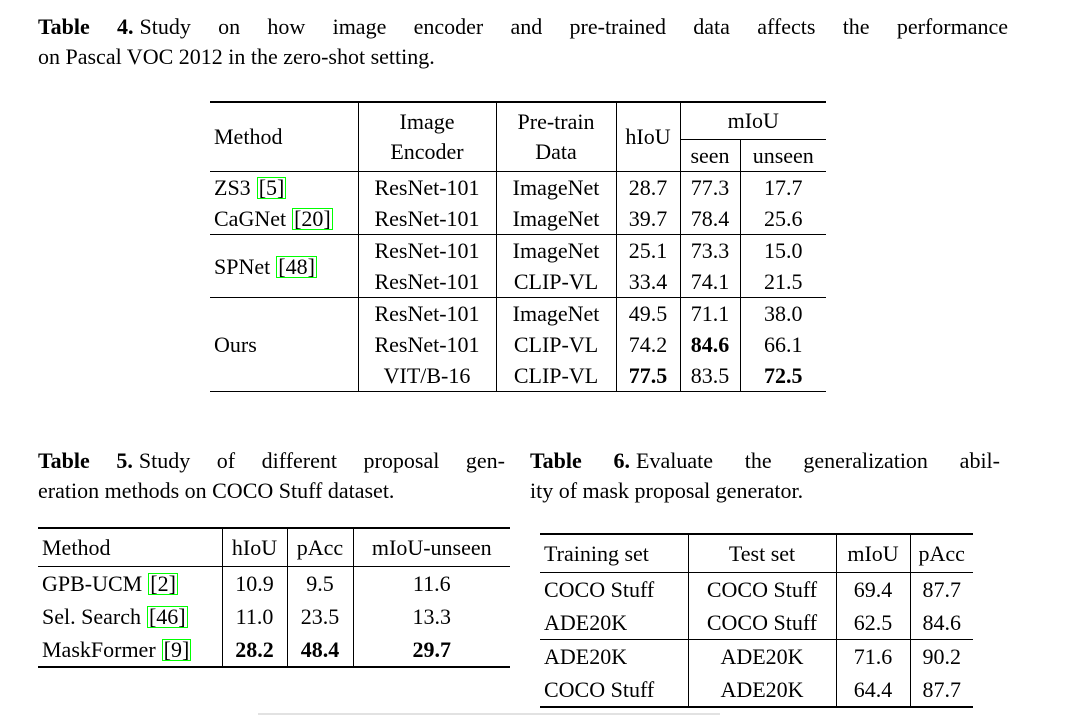 Image resolution: width=1077 pixels, height=716 pixels. What do you see at coordinates (130, 583) in the screenshot?
I see `method-cell: GPB-UCM [2]` at bounding box center [130, 583].